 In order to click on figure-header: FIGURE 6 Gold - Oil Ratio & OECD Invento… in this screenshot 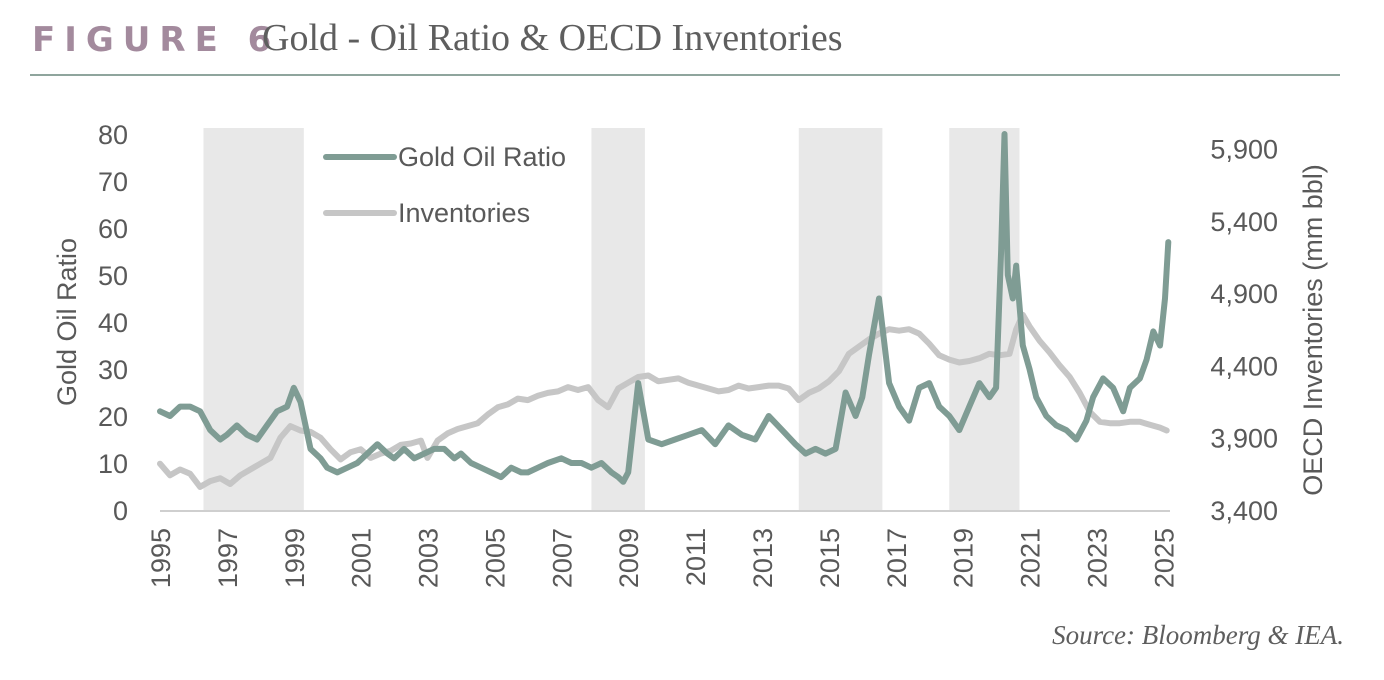, I will do `click(685, 43)`.